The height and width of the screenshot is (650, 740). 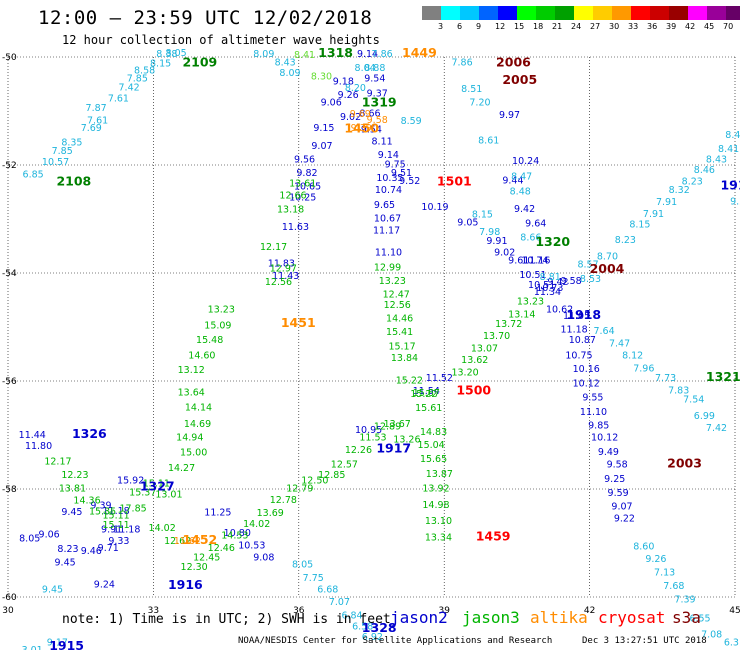 What do you see at coordinates (619, 343) in the screenshot?
I see `data-label: 7.47` at bounding box center [619, 343].